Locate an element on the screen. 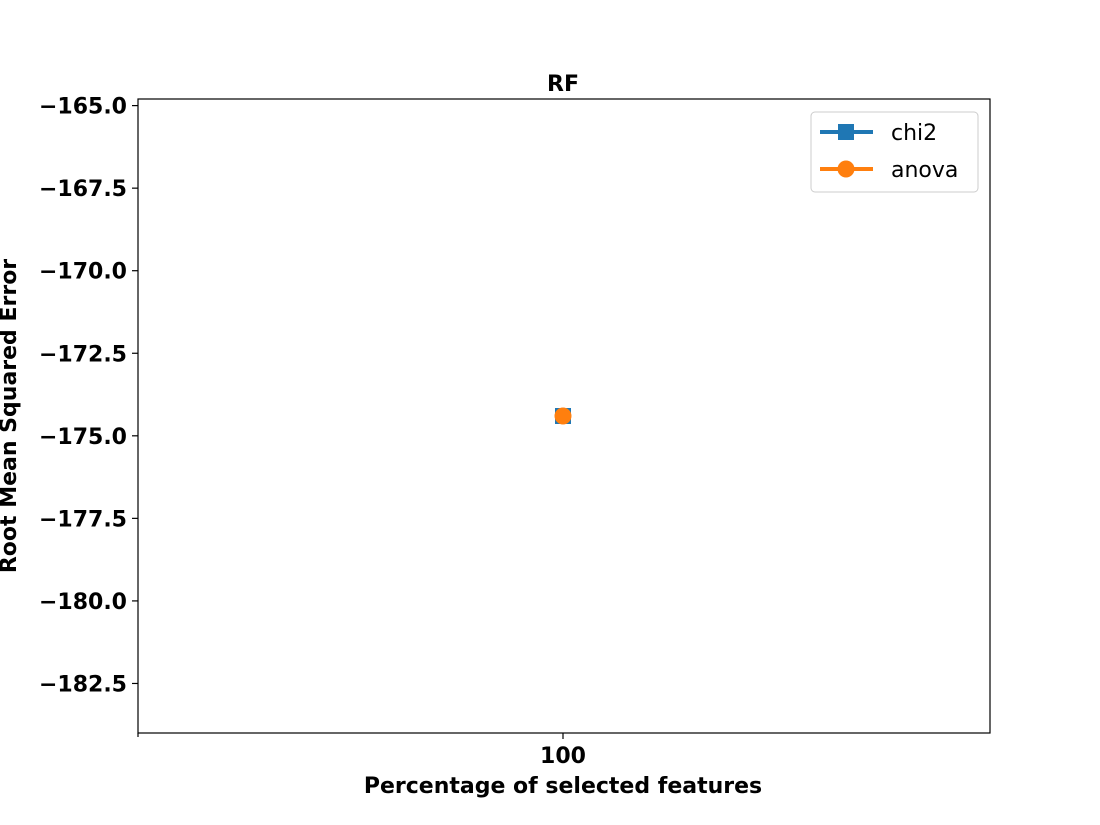  data-point-anova is located at coordinates (563, 416).